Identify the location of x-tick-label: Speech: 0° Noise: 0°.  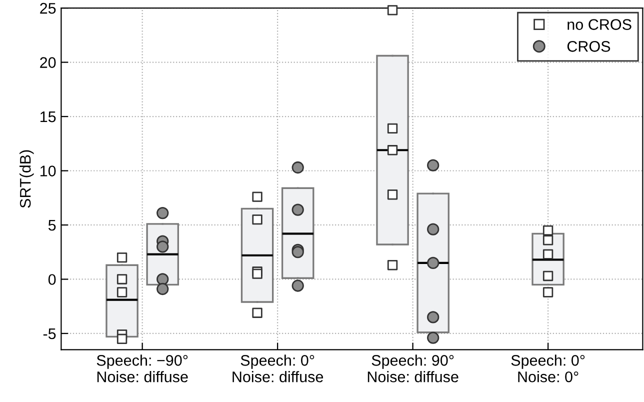
(548, 368).